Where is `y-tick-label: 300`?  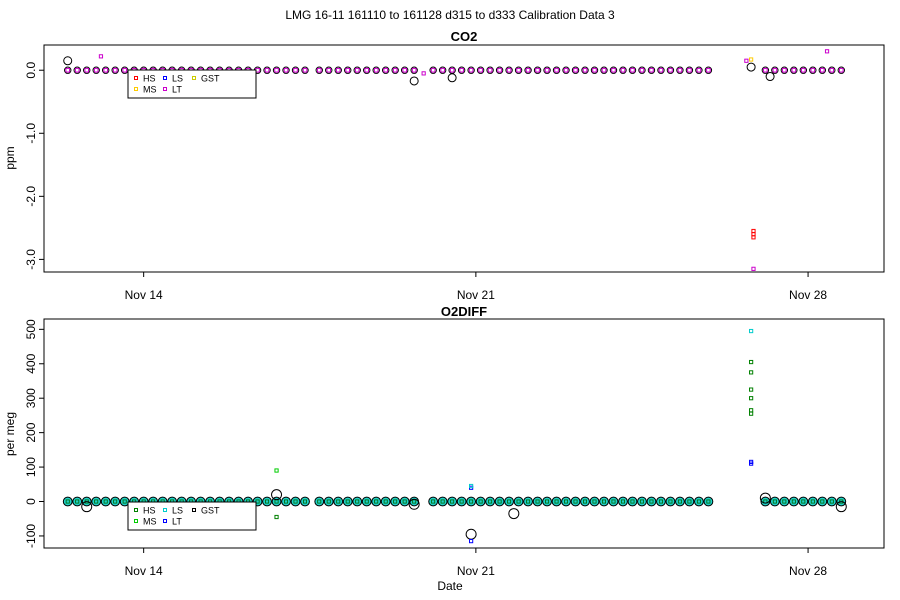 y-tick-label: 300 is located at coordinates (31, 398).